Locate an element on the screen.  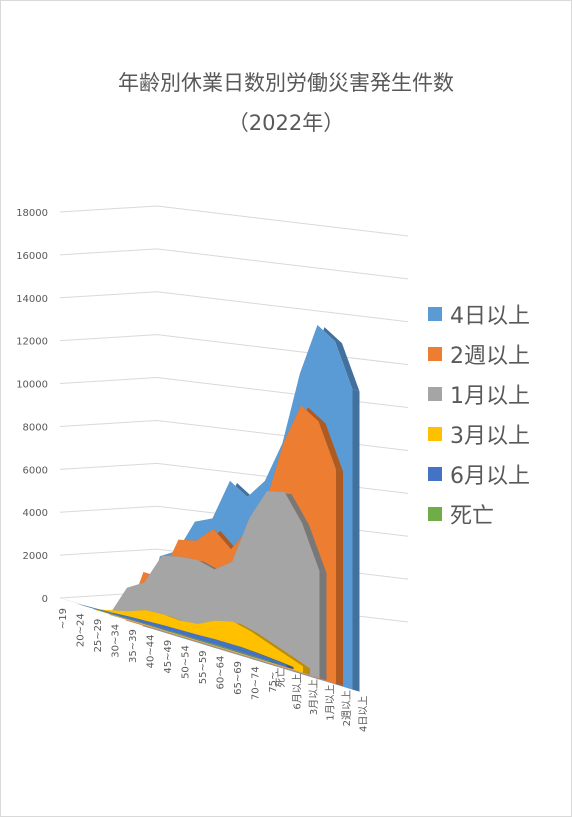
legend-label: 1月以上 is located at coordinates (490, 396).